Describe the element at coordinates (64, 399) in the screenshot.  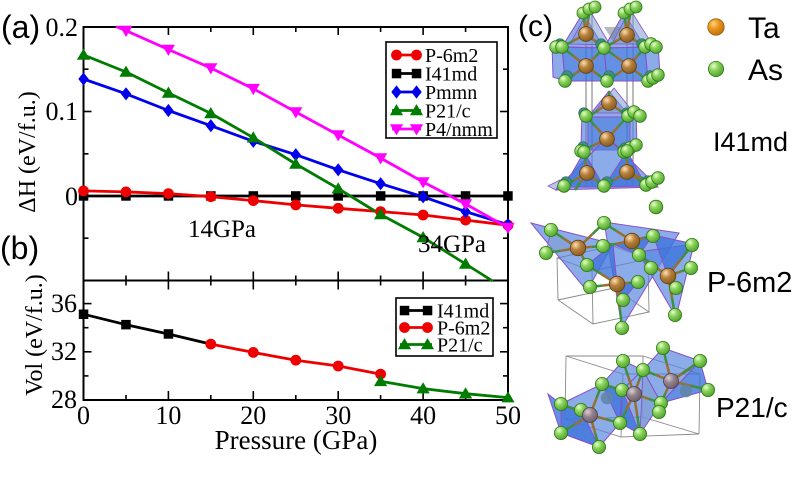
I see `svg-text: 28` at that location.